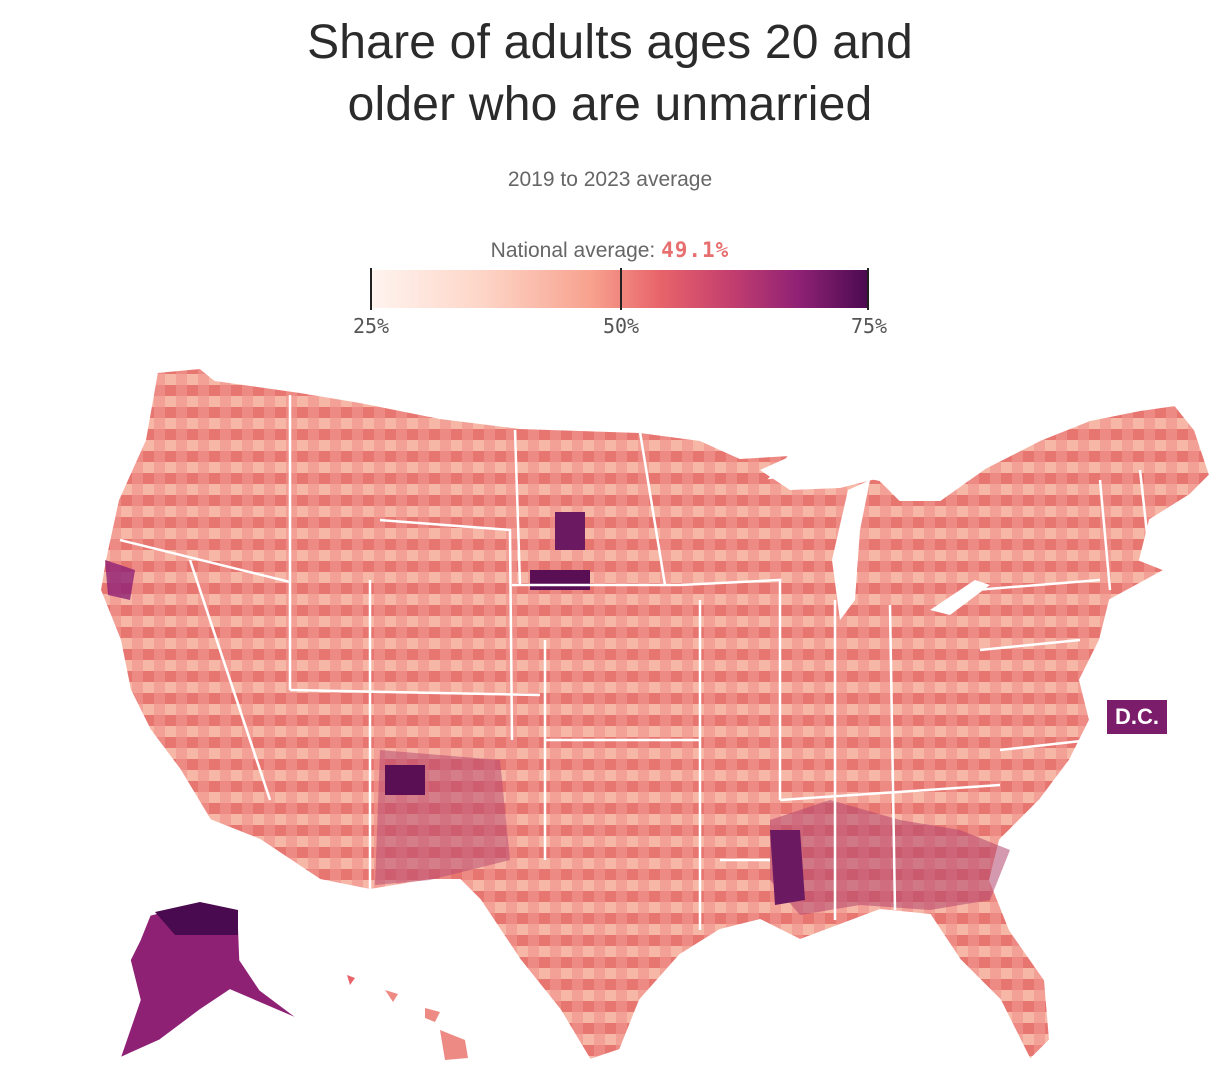 Image resolution: width=1220 pixels, height=1074 pixels. What do you see at coordinates (695, 250) in the screenshot?
I see `national-average-value: 49.1%` at bounding box center [695, 250].